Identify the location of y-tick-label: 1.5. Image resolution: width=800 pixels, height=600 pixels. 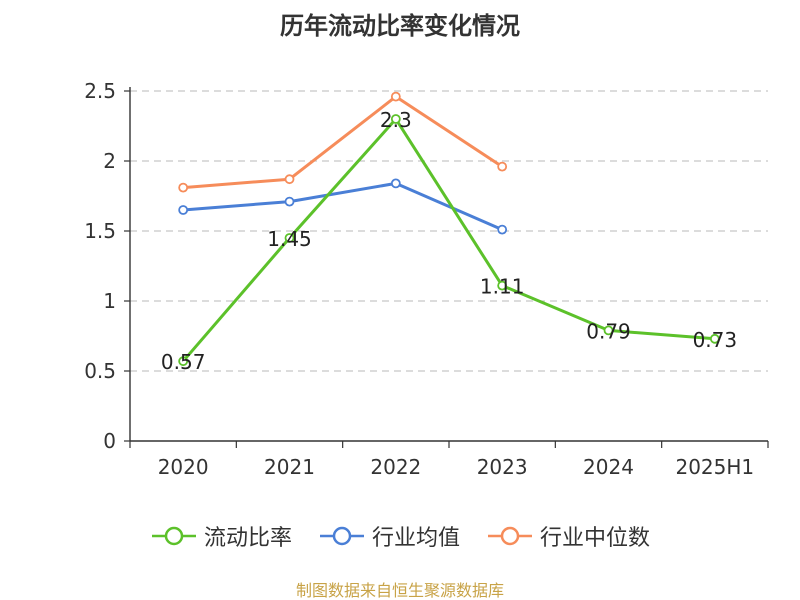
(100, 231).